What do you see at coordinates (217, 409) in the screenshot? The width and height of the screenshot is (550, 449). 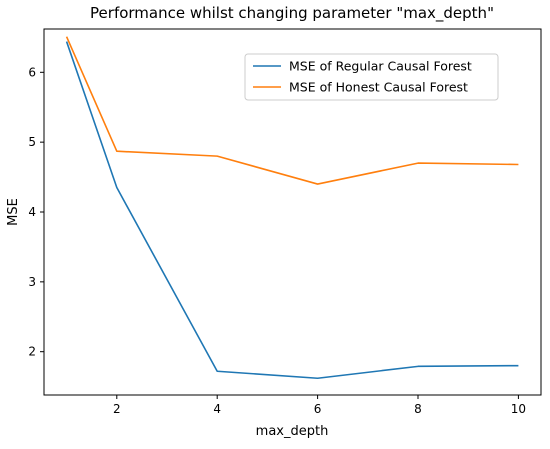 I see `x-tick-label: 4` at bounding box center [217, 409].